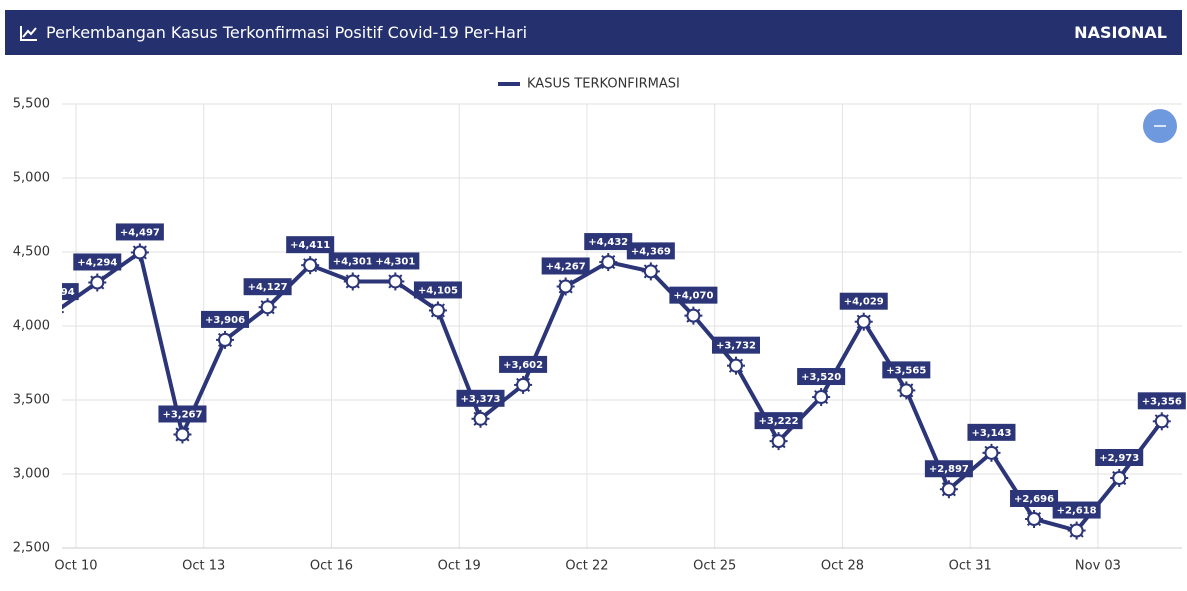 This screenshot has width=1187, height=591. I want to click on y-tick-label: 3,000, so click(31, 474).